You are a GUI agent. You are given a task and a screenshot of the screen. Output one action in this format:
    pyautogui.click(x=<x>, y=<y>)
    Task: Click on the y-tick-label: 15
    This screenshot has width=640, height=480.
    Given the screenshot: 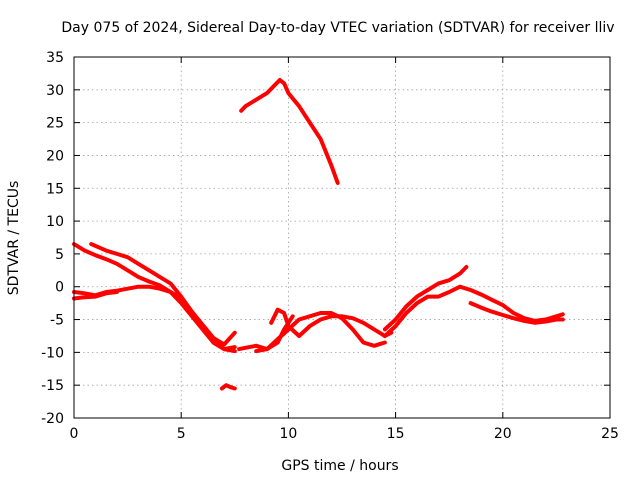 What is the action you would take?
    pyautogui.click(x=55, y=189)
    